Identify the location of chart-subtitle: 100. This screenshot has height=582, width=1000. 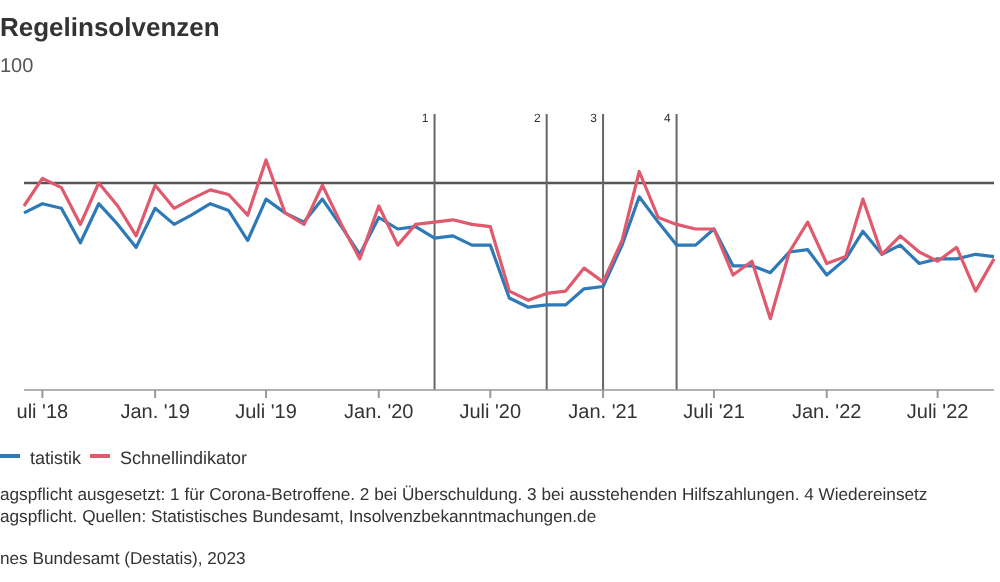
(17, 67).